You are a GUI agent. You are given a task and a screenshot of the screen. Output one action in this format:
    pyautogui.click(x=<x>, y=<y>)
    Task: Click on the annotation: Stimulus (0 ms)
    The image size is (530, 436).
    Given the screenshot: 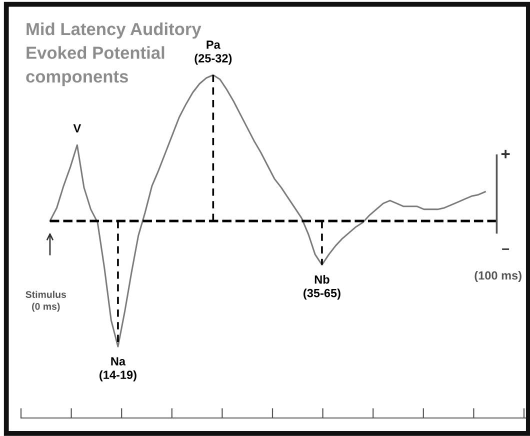 What is the action you would take?
    pyautogui.click(x=46, y=301)
    